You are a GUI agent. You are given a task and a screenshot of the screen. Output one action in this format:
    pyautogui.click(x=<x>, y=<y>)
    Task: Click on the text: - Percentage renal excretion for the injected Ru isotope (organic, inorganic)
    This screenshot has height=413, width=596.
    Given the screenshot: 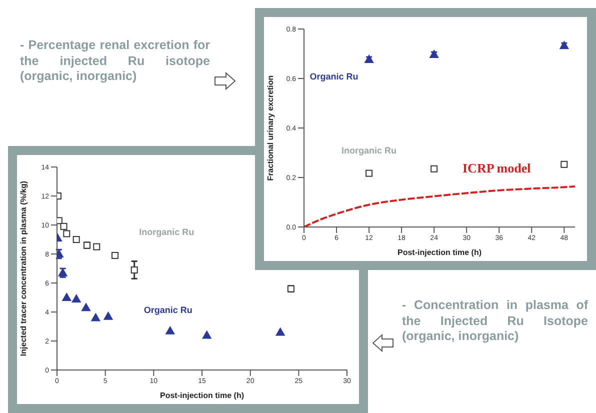 What is the action you would take?
    pyautogui.click(x=115, y=61)
    